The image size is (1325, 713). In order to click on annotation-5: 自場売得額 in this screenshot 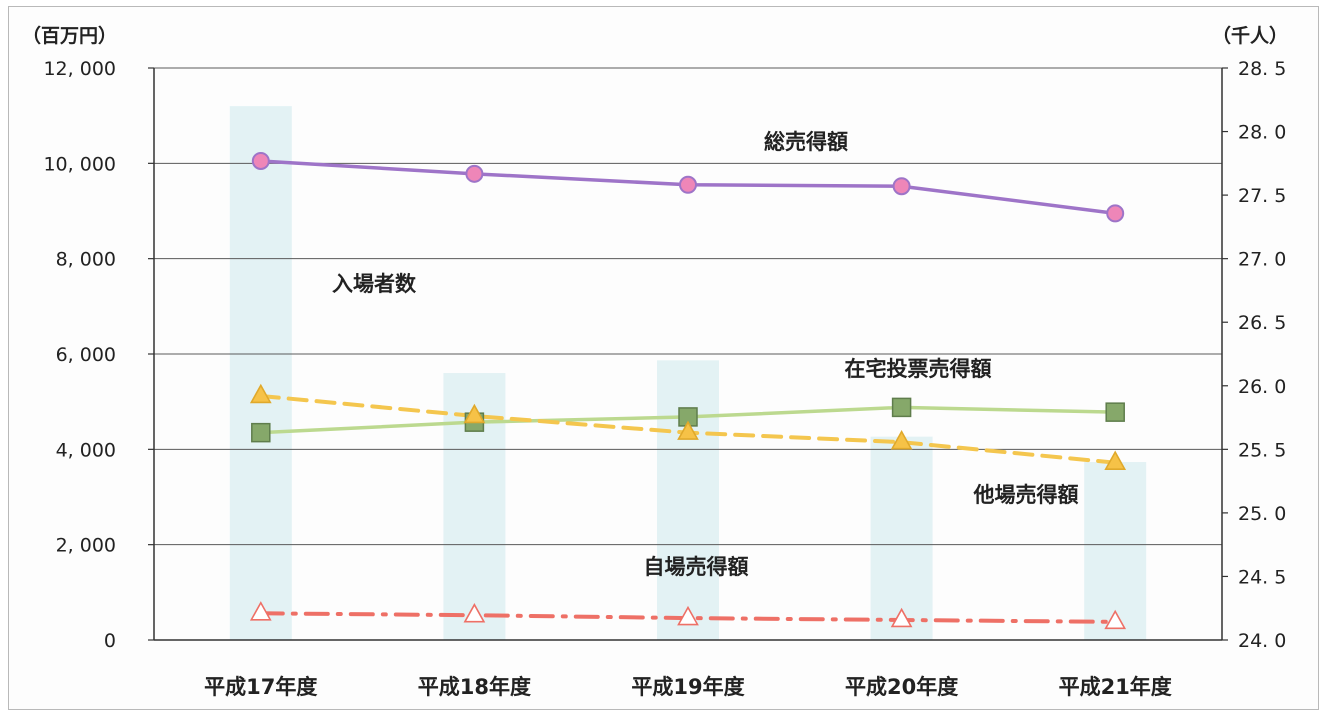, I will do `click(696, 567)`.